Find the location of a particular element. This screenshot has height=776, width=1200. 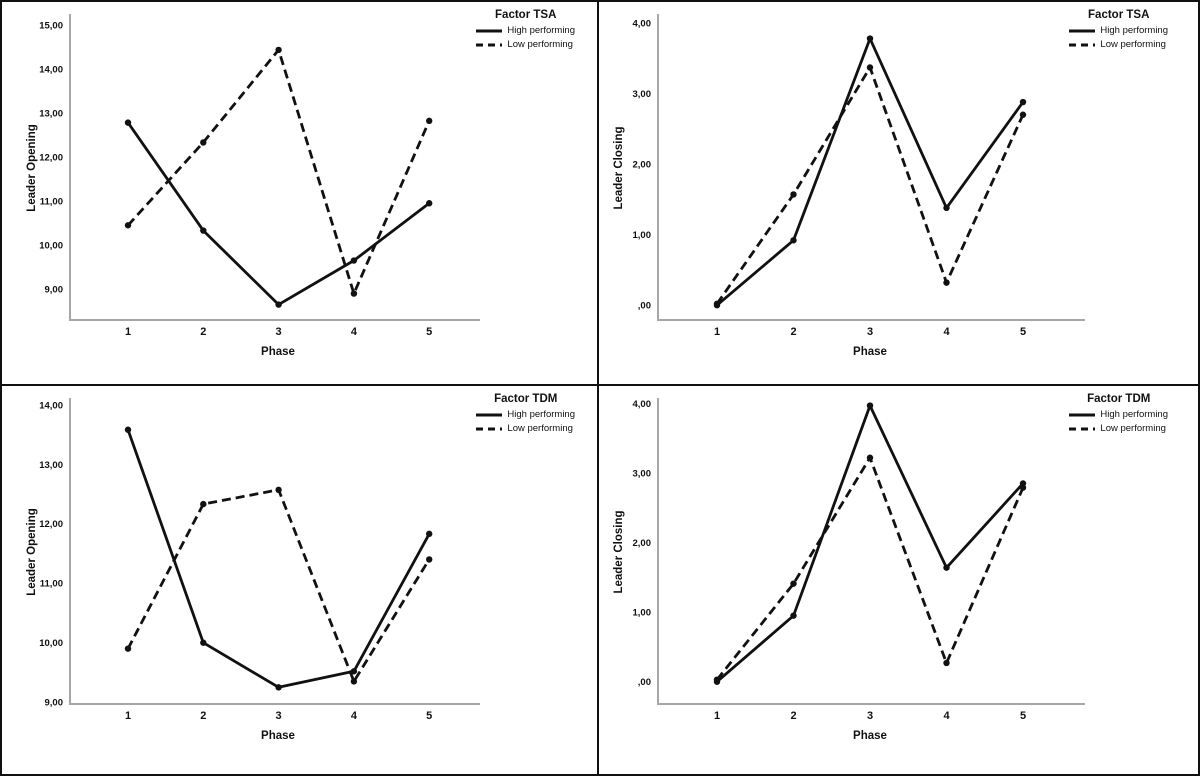

vertical-divider is located at coordinates (598, 388).